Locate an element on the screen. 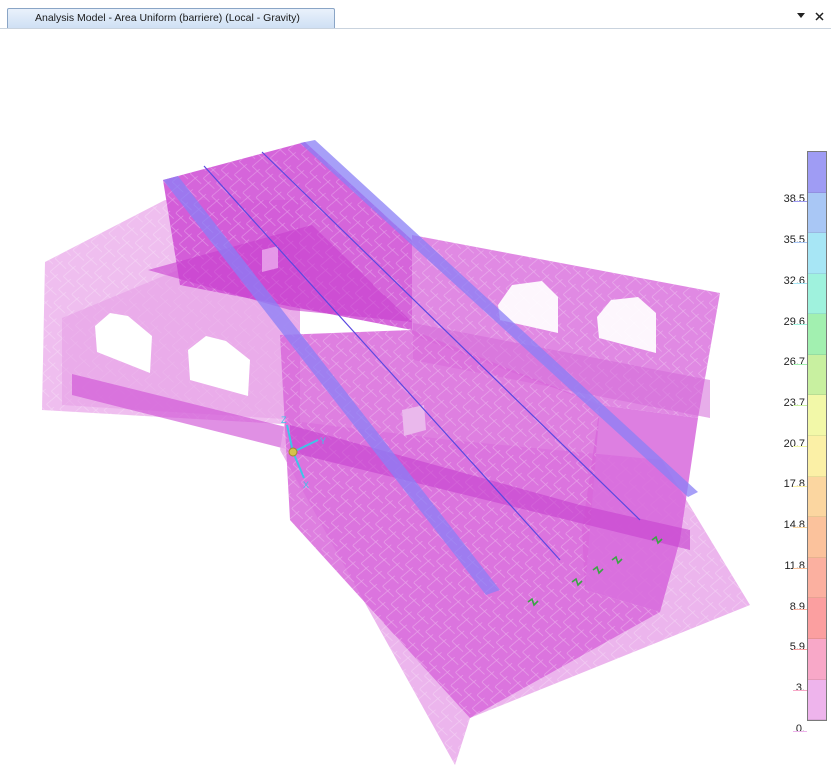 This screenshot has height=767, width=831. legend-label: 17.8 is located at coordinates (794, 484).